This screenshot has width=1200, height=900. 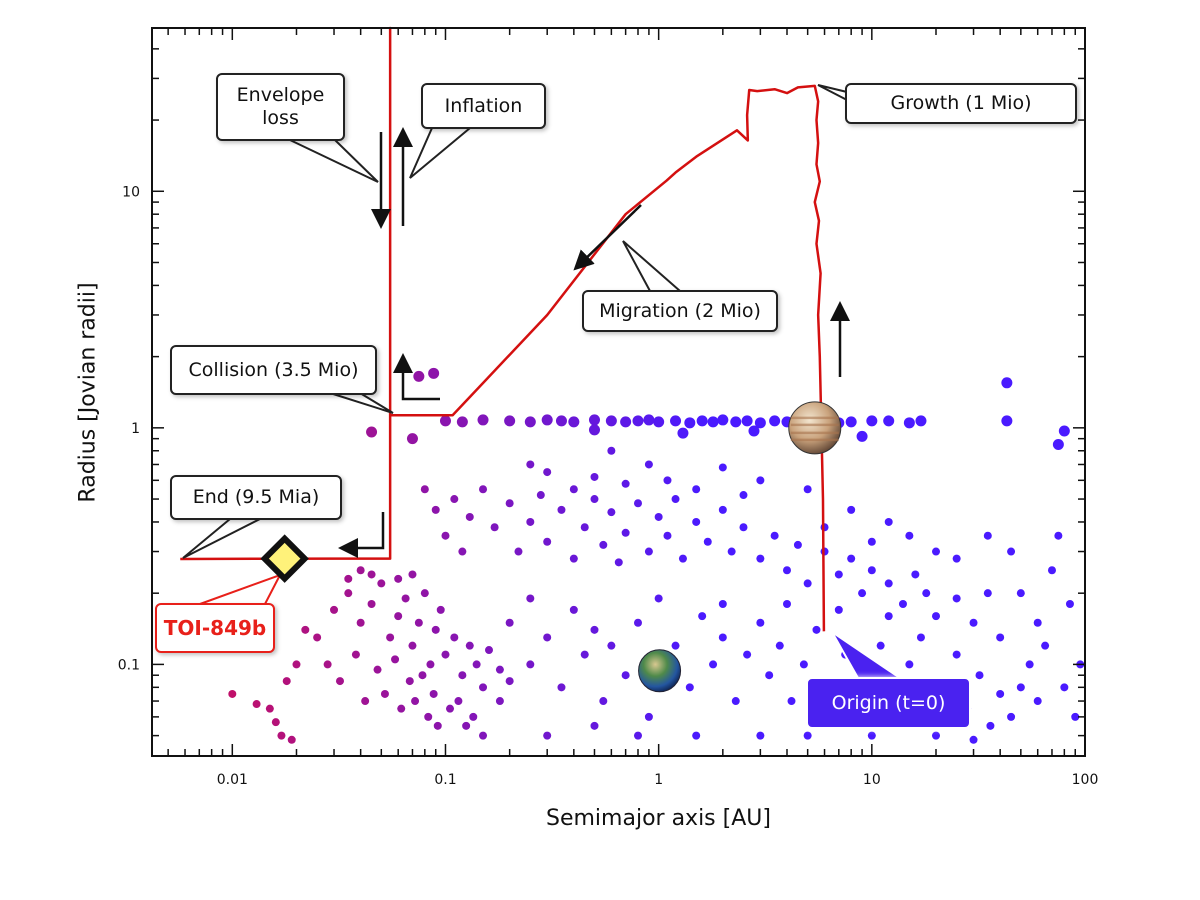 What do you see at coordinates (680, 311) in the screenshot?
I see `callout-migration: Migration (2 Mio)` at bounding box center [680, 311].